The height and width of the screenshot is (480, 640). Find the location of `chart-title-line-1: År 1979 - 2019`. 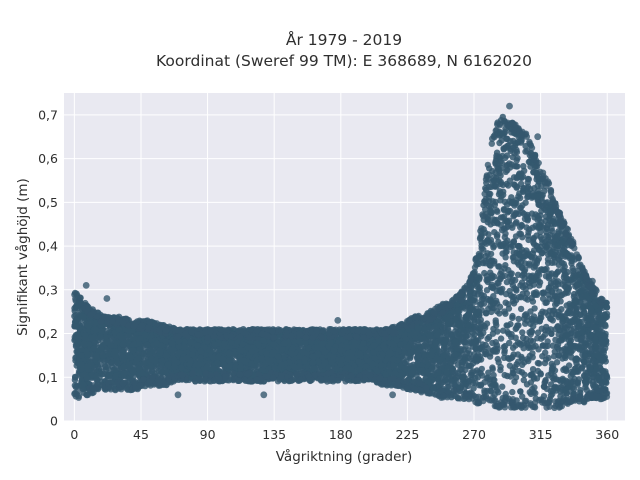

chart-title-line-1: År 1979 - 2019 is located at coordinates (344, 39).